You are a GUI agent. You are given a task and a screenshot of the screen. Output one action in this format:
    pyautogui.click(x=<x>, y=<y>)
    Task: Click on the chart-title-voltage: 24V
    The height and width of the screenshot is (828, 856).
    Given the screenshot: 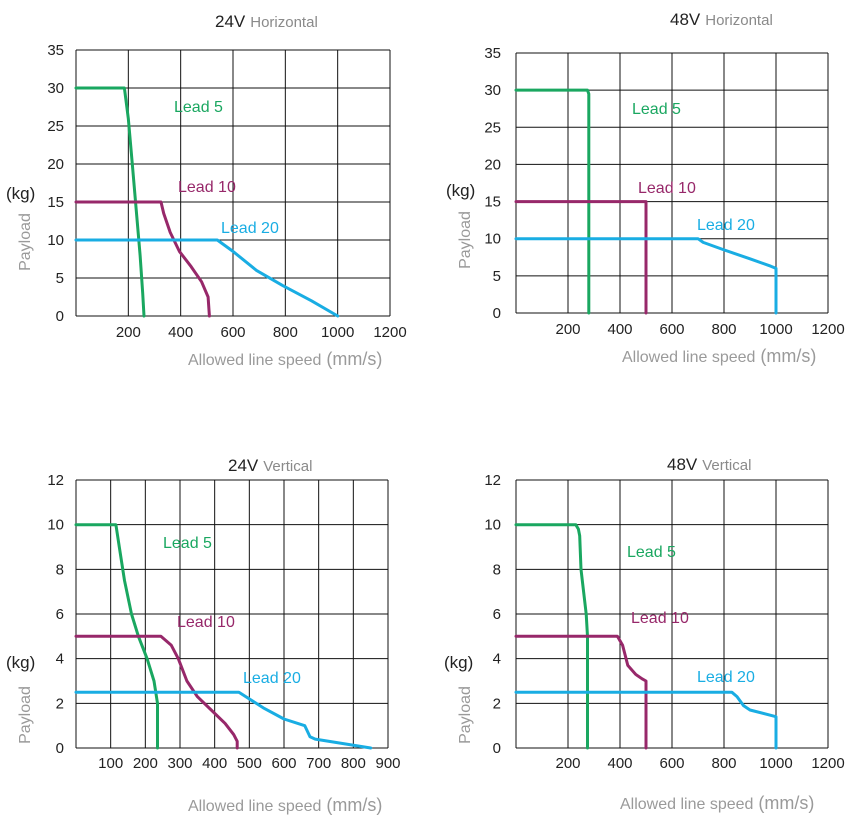 What is the action you would take?
    pyautogui.click(x=243, y=465)
    